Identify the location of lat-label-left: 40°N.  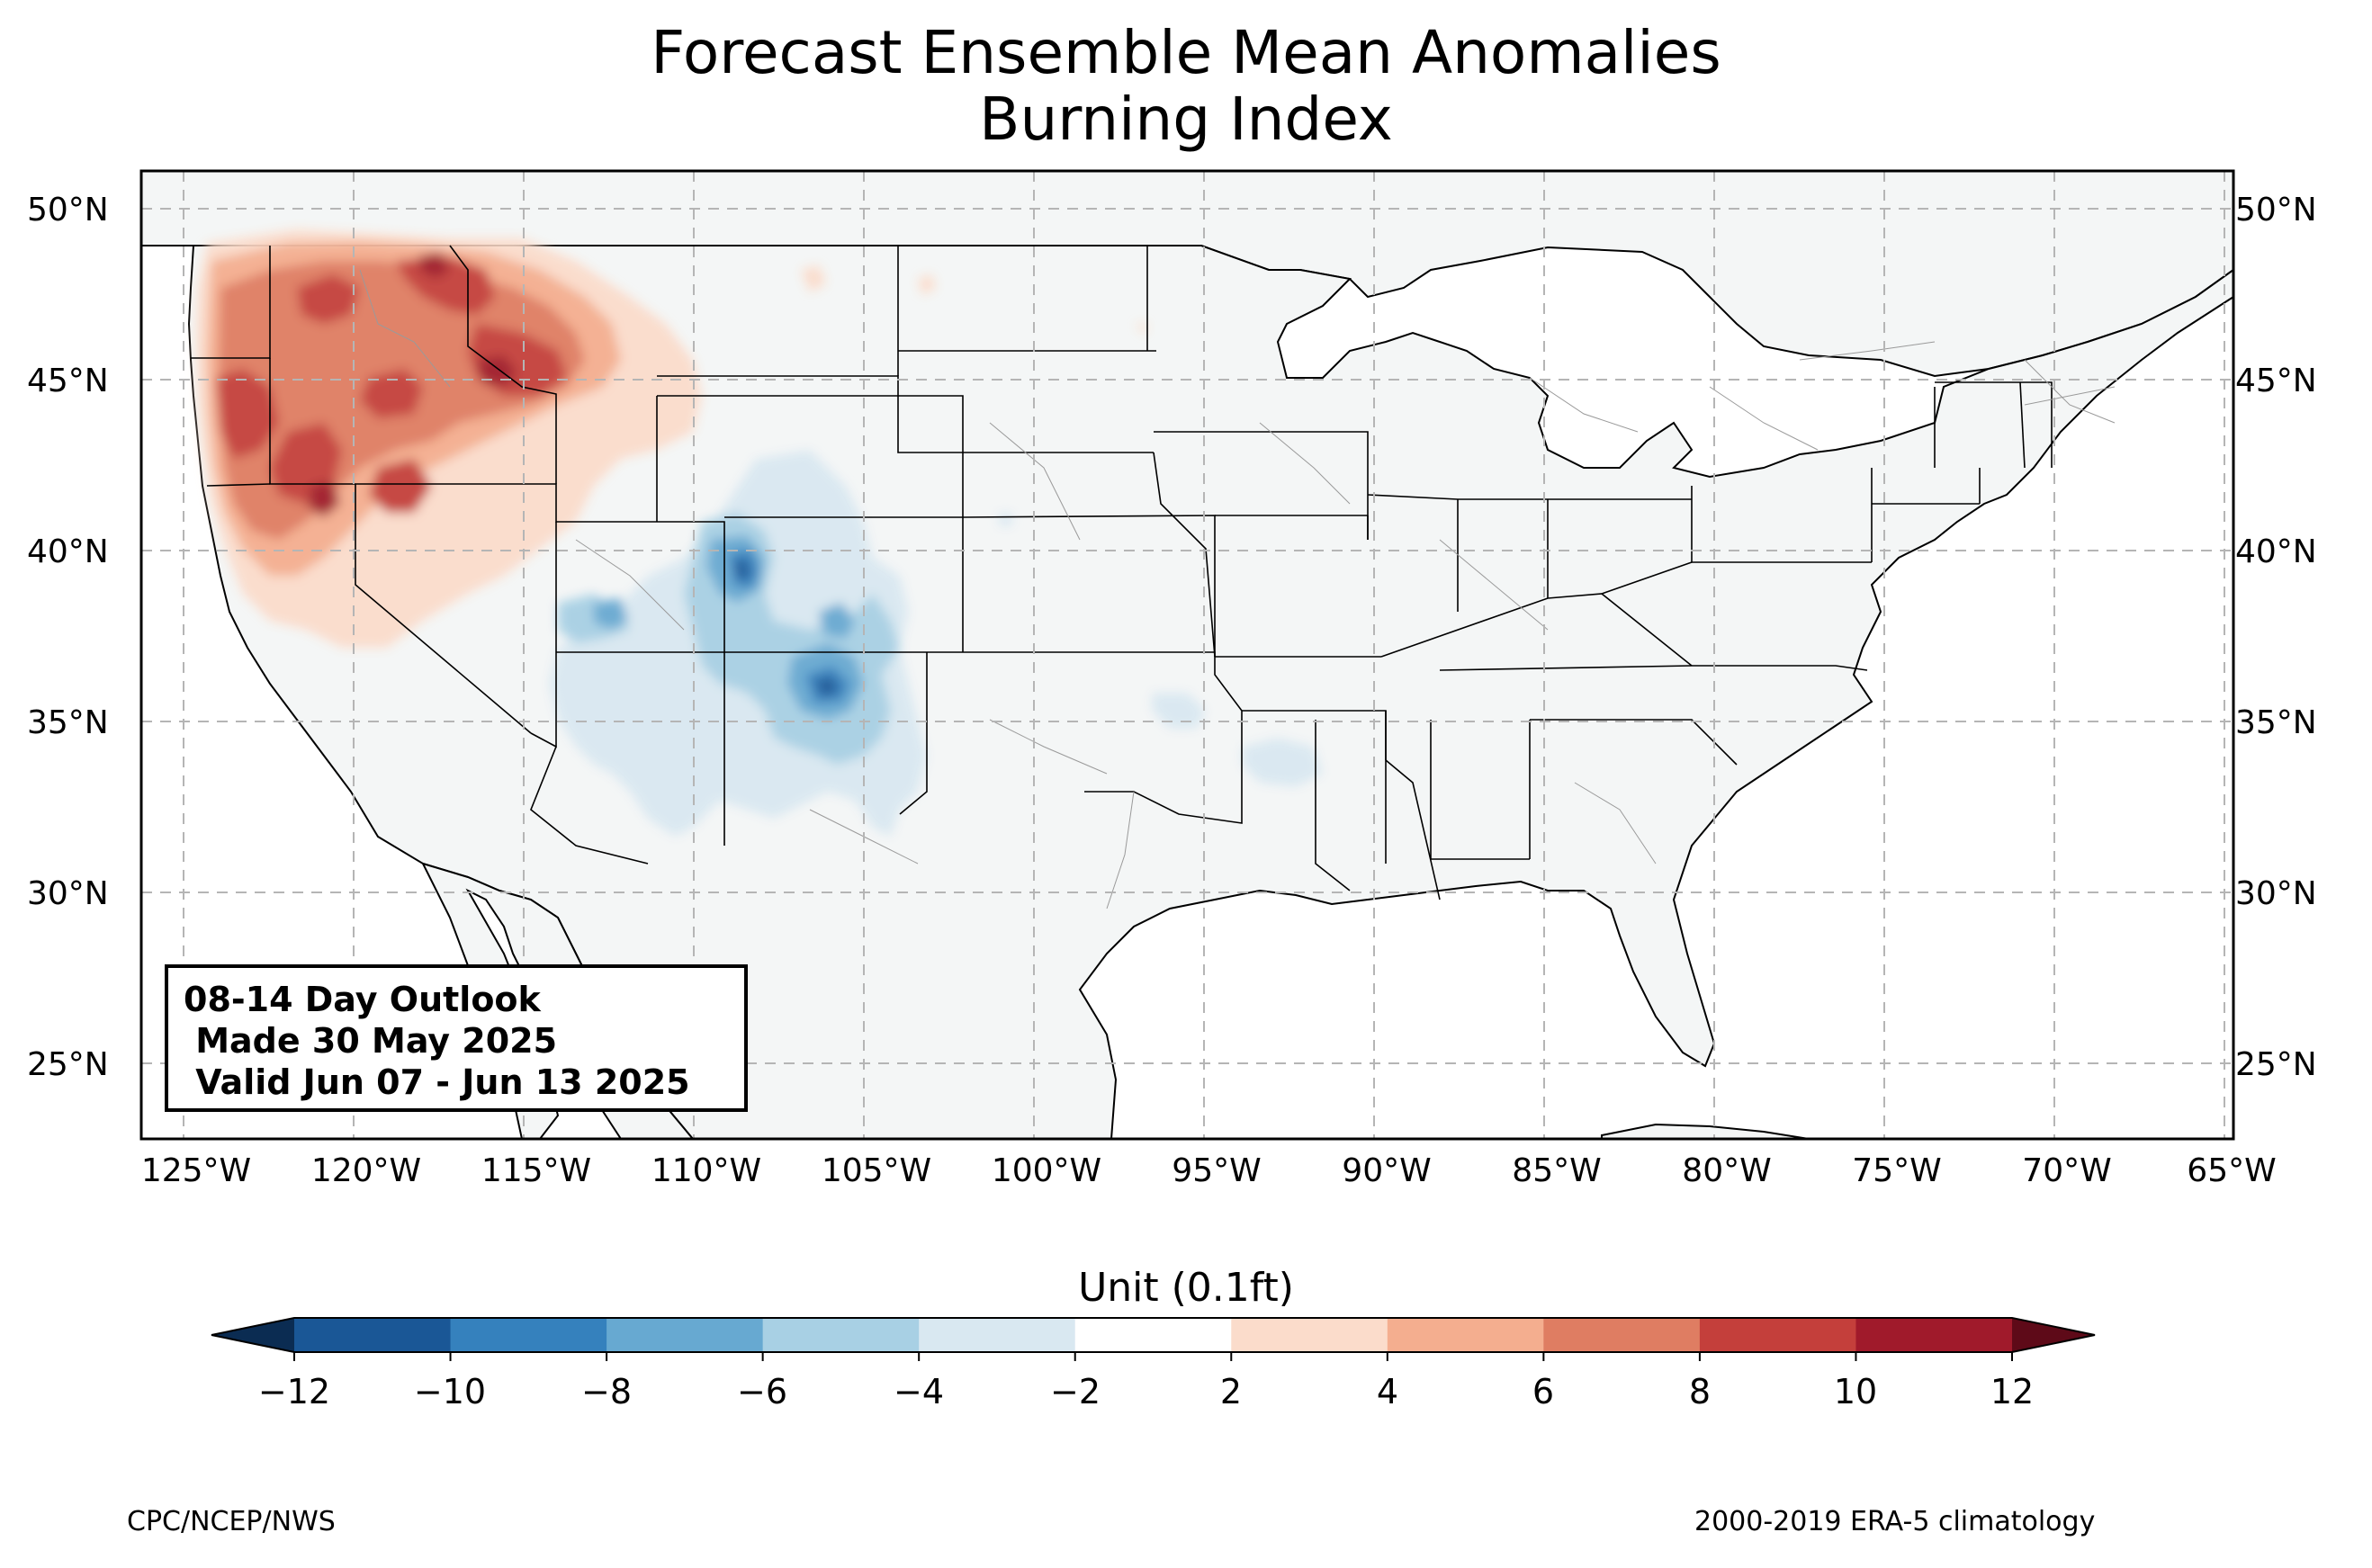
(68, 551).